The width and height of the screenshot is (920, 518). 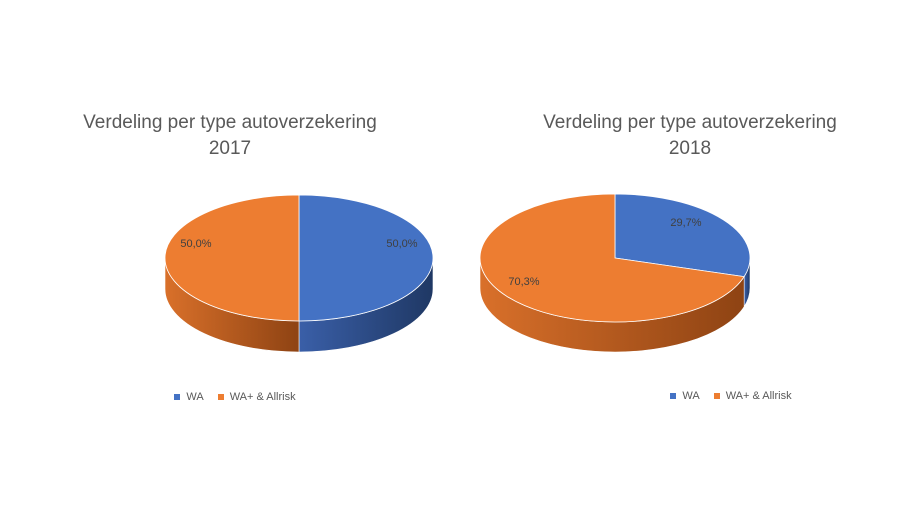 I want to click on data-label-wa-allrisk: 70,3%, so click(x=523, y=282).